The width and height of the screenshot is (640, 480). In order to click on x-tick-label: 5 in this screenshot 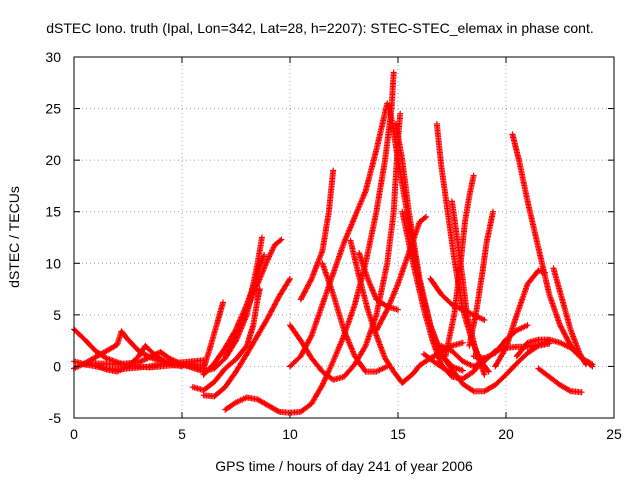, I will do `click(182, 434)`.